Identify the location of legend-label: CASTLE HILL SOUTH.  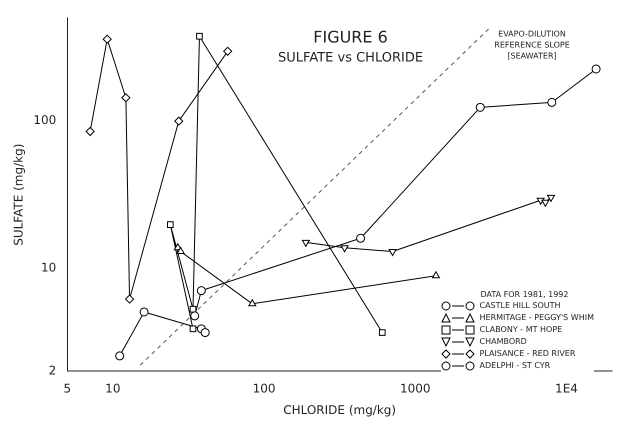
(520, 305).